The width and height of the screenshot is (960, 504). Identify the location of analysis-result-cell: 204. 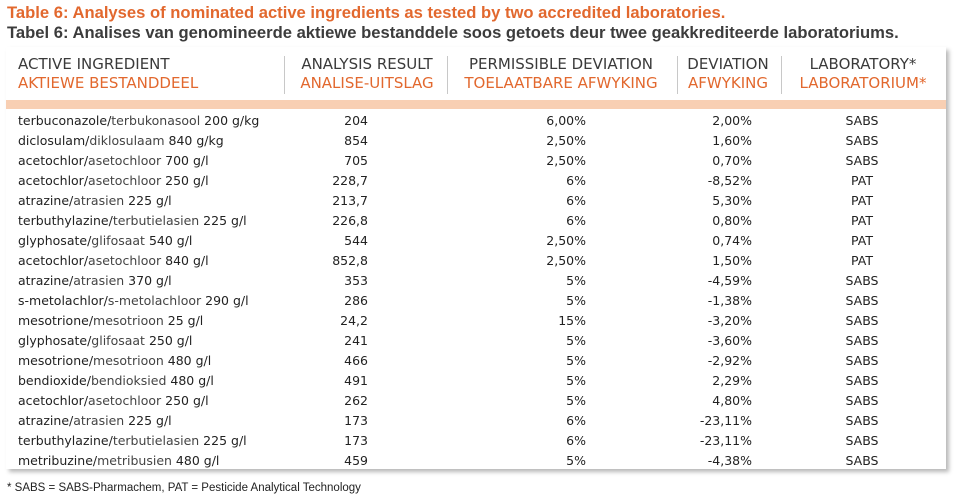
(356, 120).